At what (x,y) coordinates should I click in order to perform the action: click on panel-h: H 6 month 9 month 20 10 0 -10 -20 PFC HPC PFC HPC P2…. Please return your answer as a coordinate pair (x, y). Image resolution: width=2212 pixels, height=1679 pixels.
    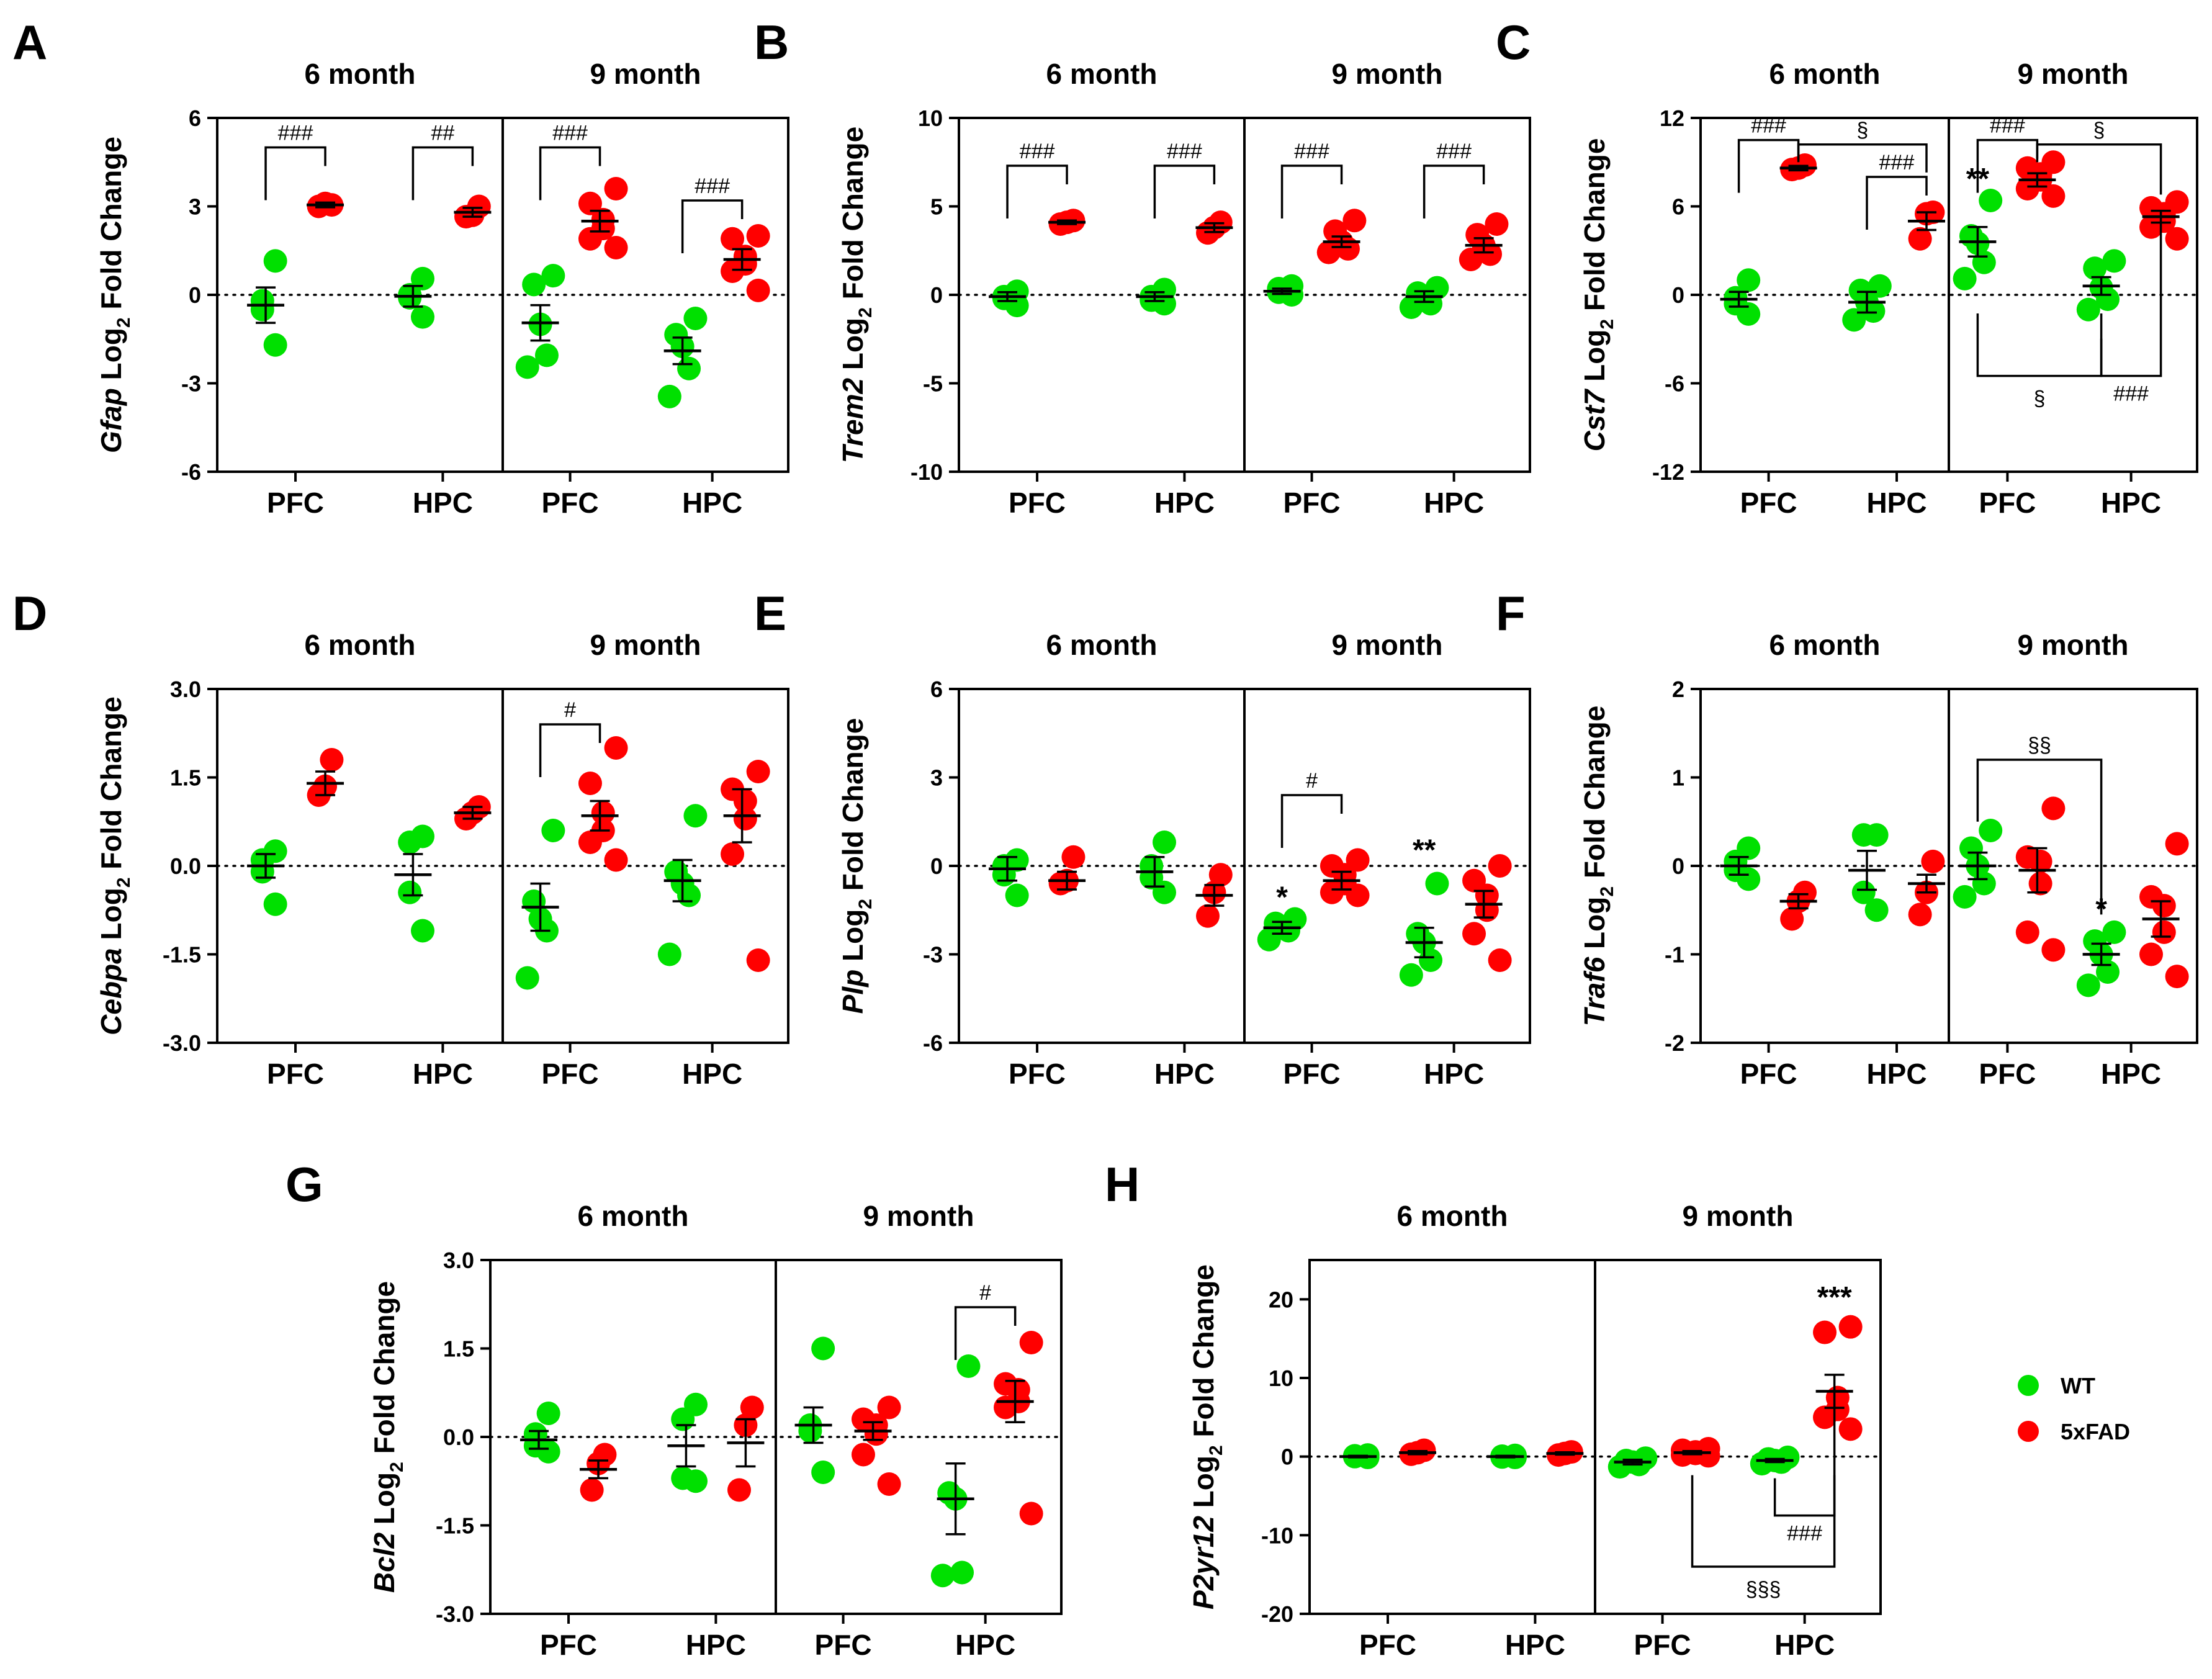
    Looking at the image, I should click on (1493, 1409).